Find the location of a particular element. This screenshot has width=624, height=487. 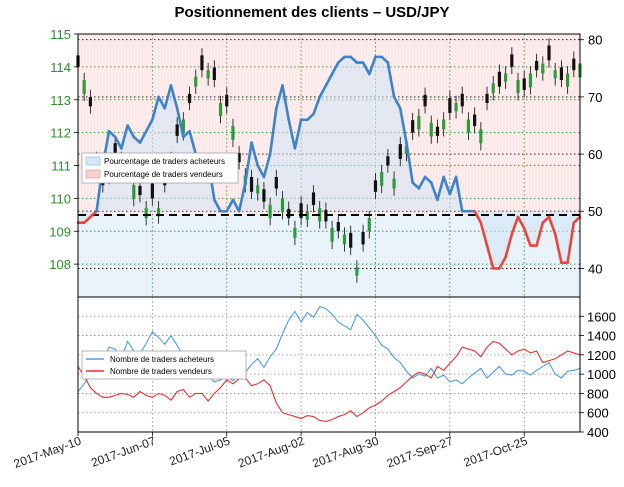

legend-buyers-count: Nombre de traders acheteurs is located at coordinates (162, 359).